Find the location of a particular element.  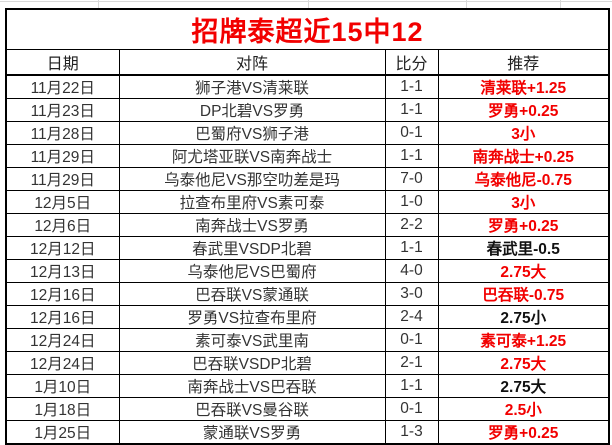

score-cell: 4-0 is located at coordinates (411, 271).